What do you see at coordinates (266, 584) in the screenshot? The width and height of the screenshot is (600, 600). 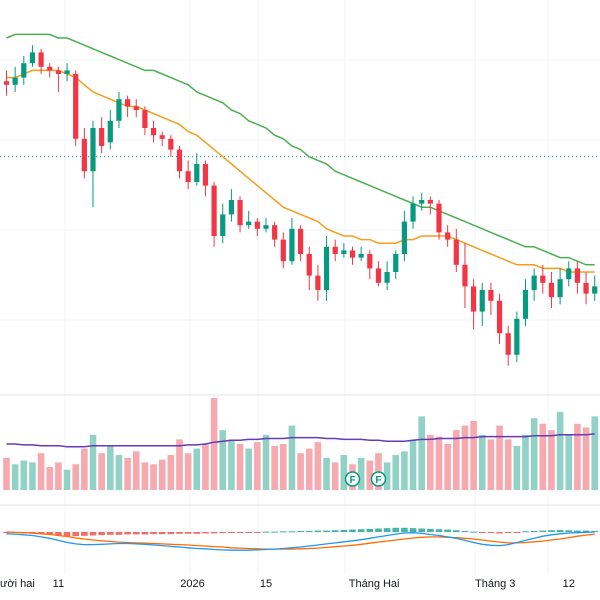 I see `time-axis-label: 15` at bounding box center [266, 584].